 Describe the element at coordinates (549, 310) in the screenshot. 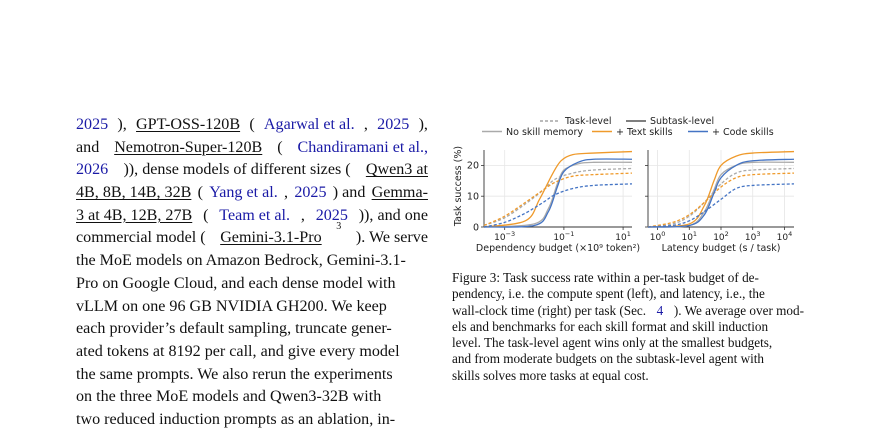

I see `text-segment: wall-clock time (right) per task (Sec.` at that location.